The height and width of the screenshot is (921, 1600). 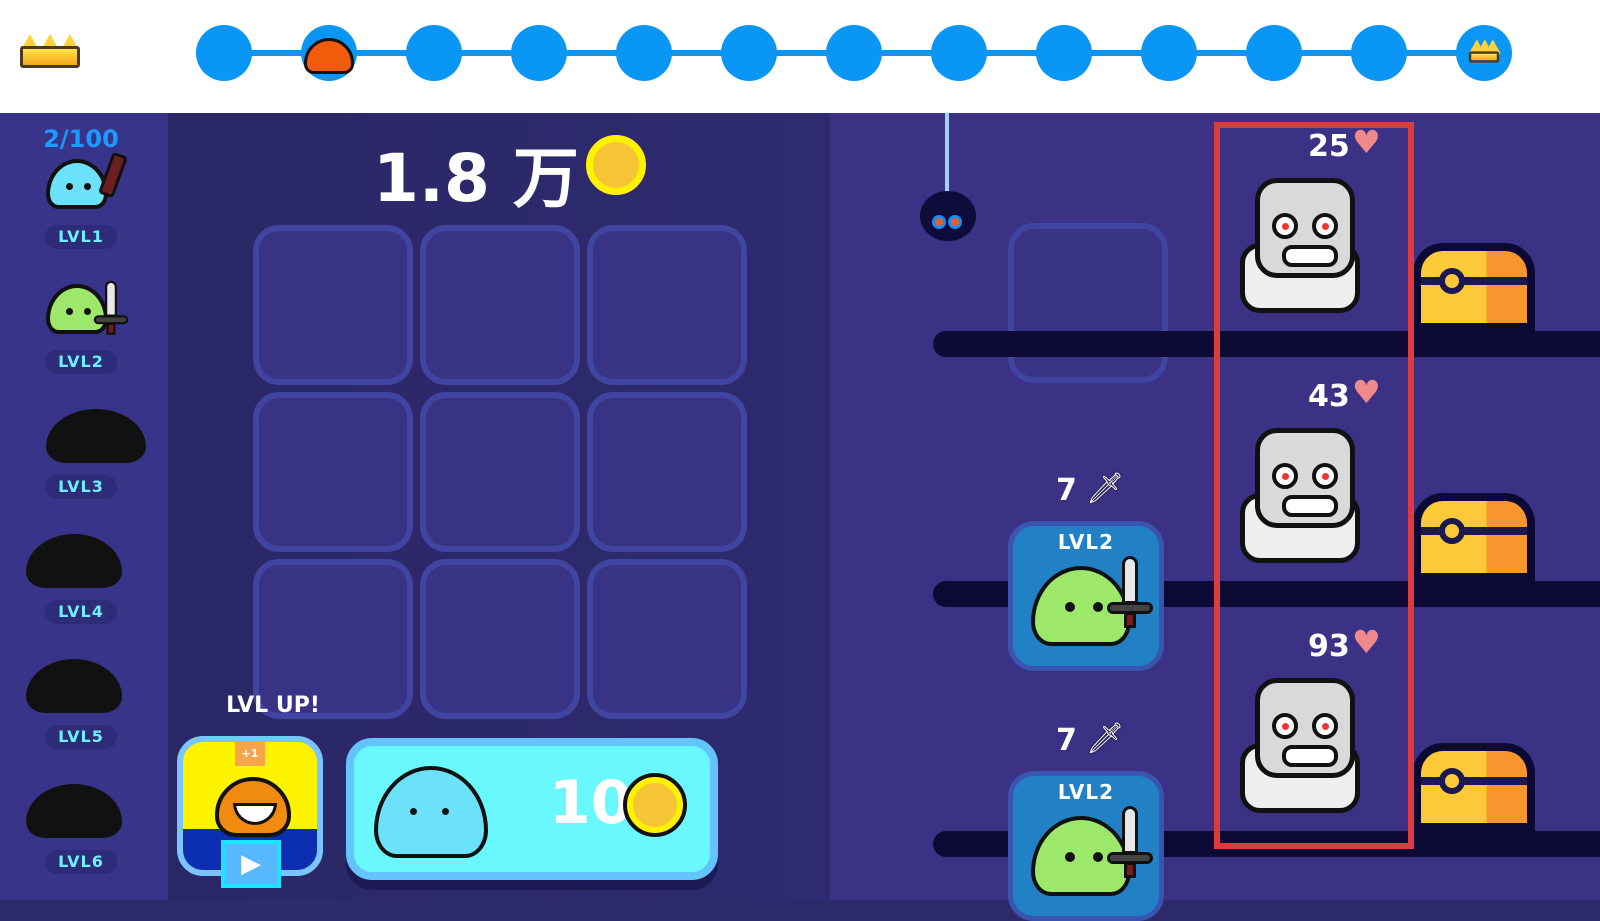 I want to click on unit-level-label: LVL4, so click(x=81, y=612).